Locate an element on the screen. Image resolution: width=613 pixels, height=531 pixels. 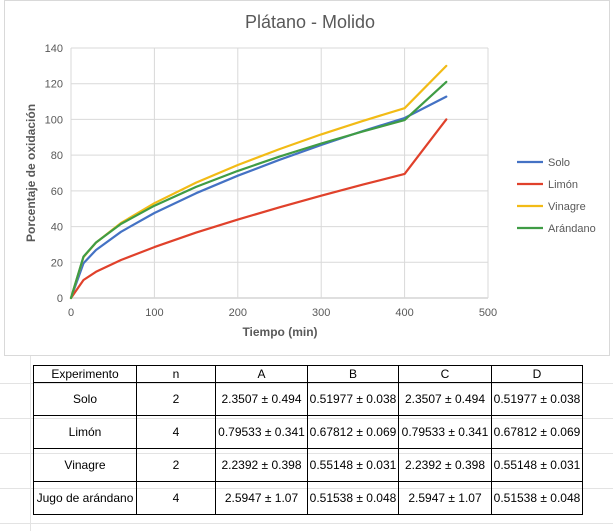
legend-entry: Limón is located at coordinates (563, 185).